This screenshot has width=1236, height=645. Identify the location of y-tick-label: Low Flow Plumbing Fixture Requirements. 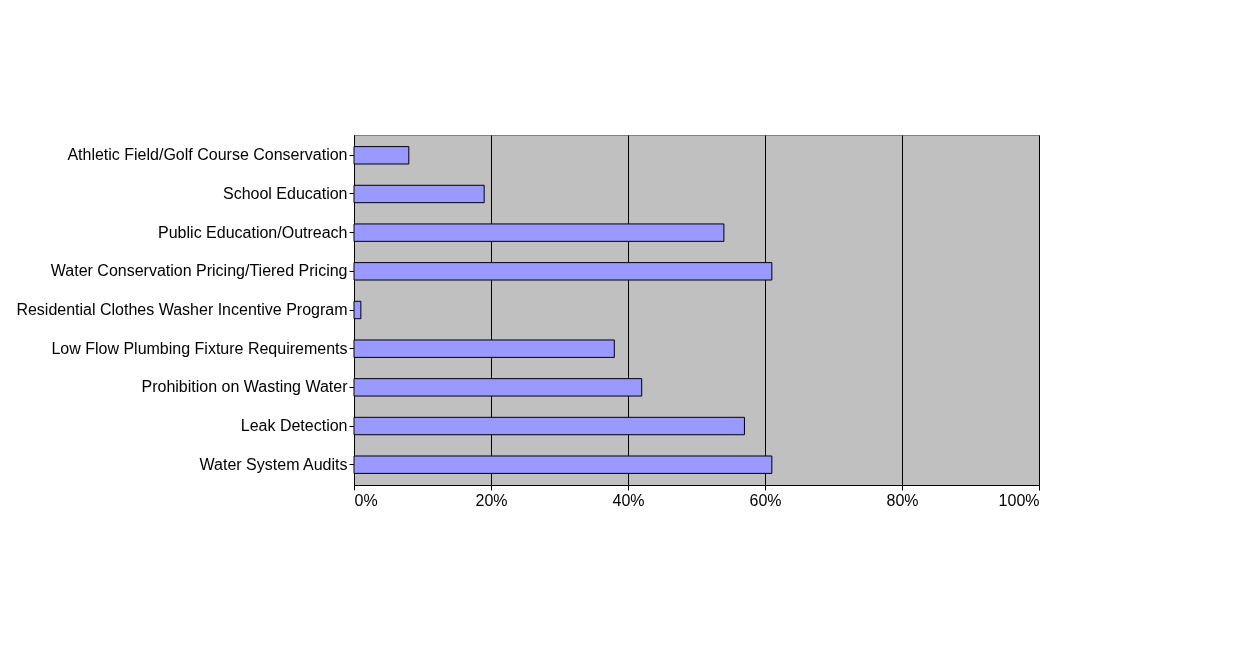
(199, 348).